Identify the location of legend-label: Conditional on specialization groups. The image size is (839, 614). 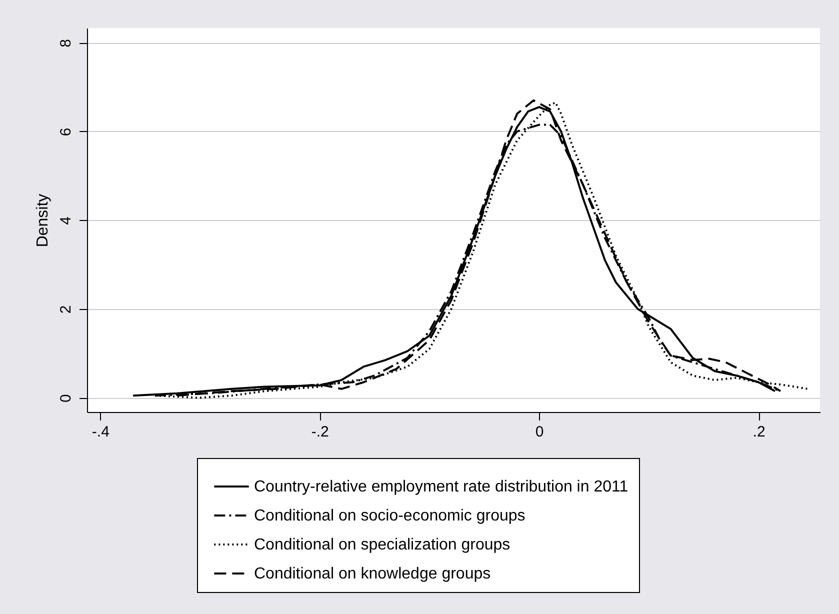
(382, 545).